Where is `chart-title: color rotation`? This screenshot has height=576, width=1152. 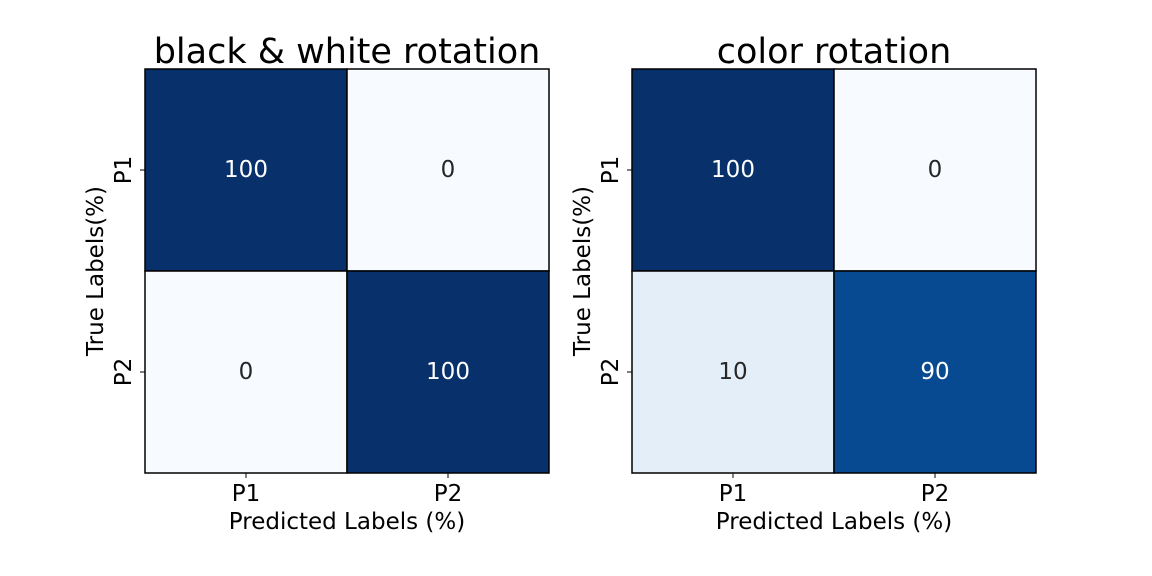
chart-title: color rotation is located at coordinates (834, 52).